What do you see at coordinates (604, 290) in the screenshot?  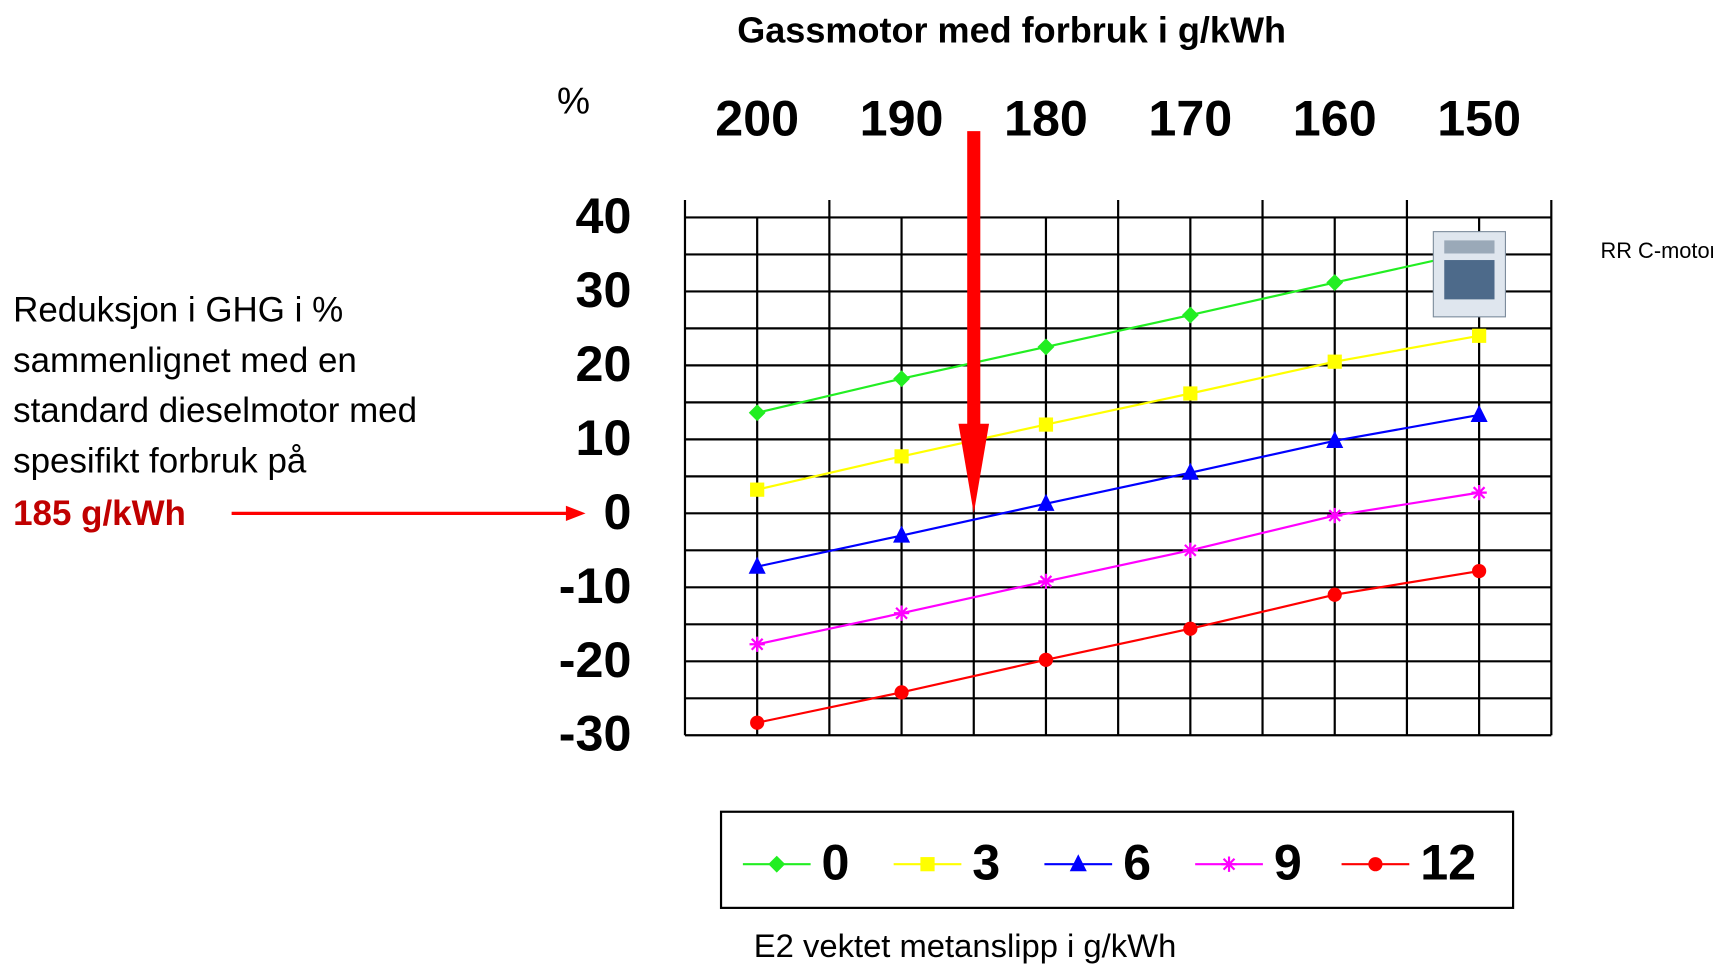 I see `y-tick-label: 30` at bounding box center [604, 290].